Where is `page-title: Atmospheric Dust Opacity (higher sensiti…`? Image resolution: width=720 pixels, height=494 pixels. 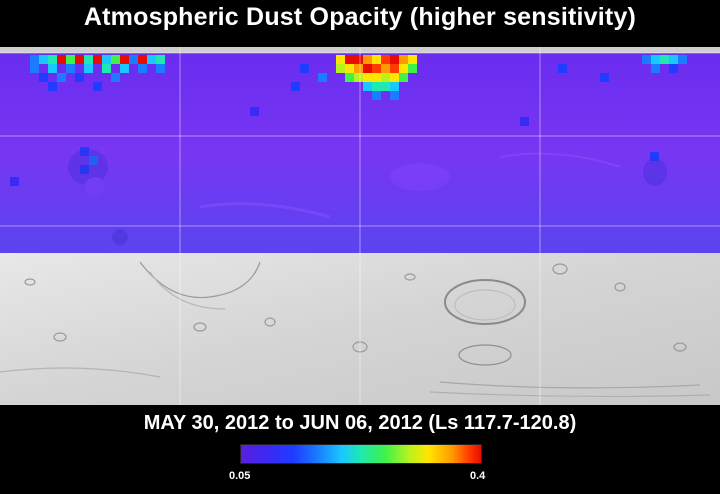 page-title: Atmospheric Dust Opacity (higher sensiti… is located at coordinates (360, 17).